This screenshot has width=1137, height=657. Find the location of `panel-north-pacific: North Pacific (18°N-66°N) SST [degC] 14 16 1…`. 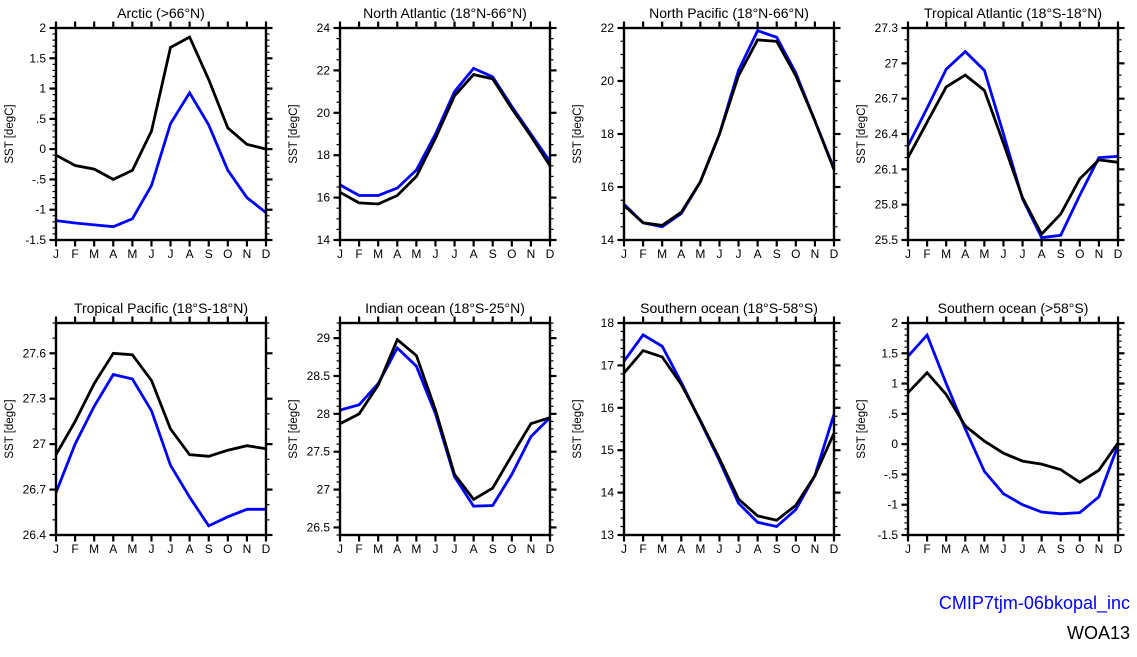

panel-north-pacific: North Pacific (18°N-66°N) SST [degC] 14 16 1… is located at coordinates (710, 146).